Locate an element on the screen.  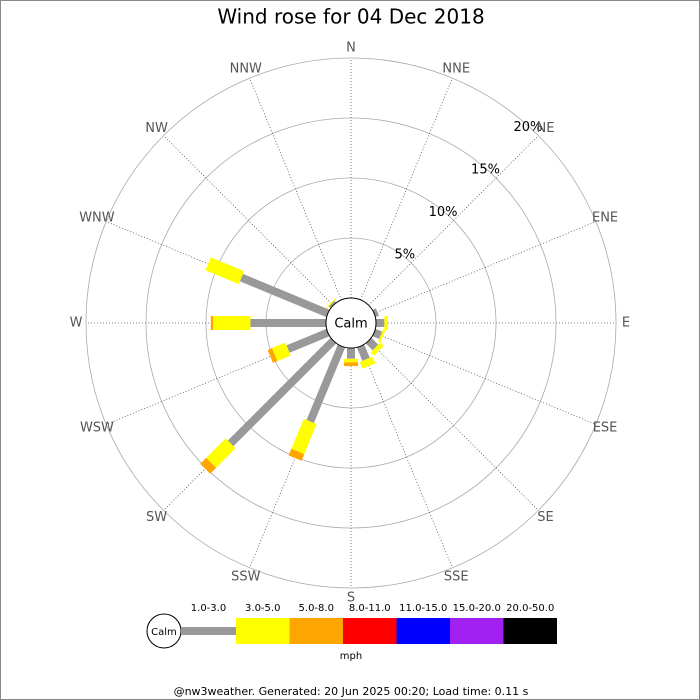
direction-label: ENE is located at coordinates (605, 217).